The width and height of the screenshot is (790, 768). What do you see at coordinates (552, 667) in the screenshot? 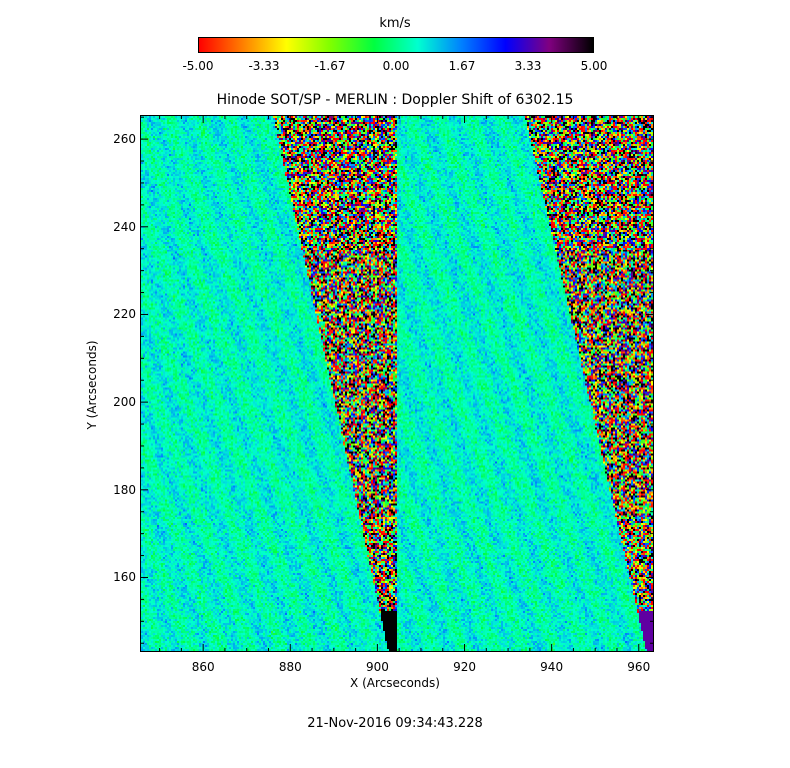
I see `x-tick-label: 940` at bounding box center [552, 667].